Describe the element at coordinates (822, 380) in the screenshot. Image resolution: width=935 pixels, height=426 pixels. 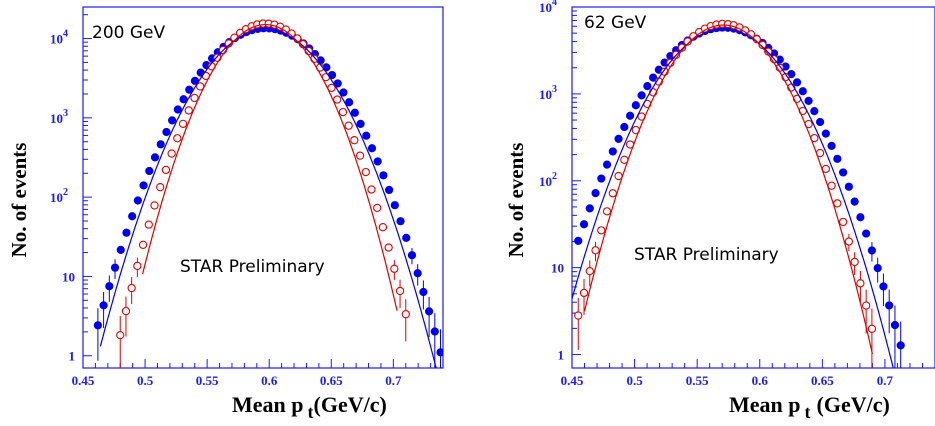
I see `right-x-tick-label: 0.65` at that location.